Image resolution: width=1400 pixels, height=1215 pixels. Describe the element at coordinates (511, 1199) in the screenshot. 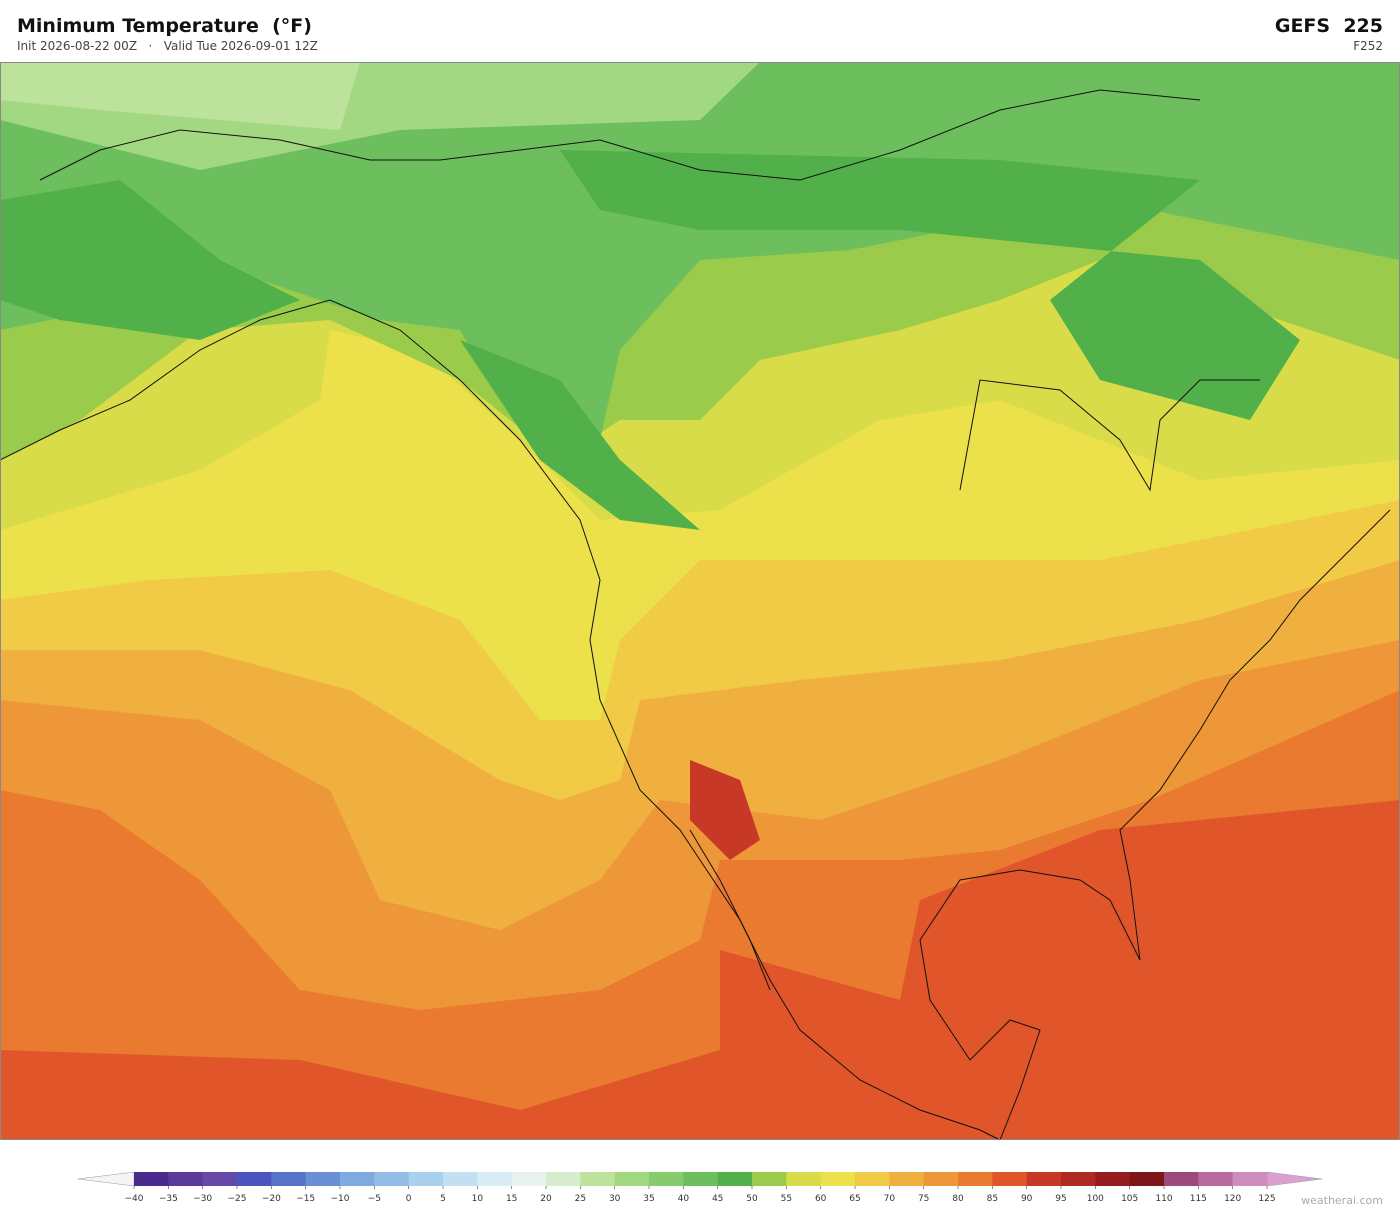

I see `colorbar-tick-label: 15` at that location.